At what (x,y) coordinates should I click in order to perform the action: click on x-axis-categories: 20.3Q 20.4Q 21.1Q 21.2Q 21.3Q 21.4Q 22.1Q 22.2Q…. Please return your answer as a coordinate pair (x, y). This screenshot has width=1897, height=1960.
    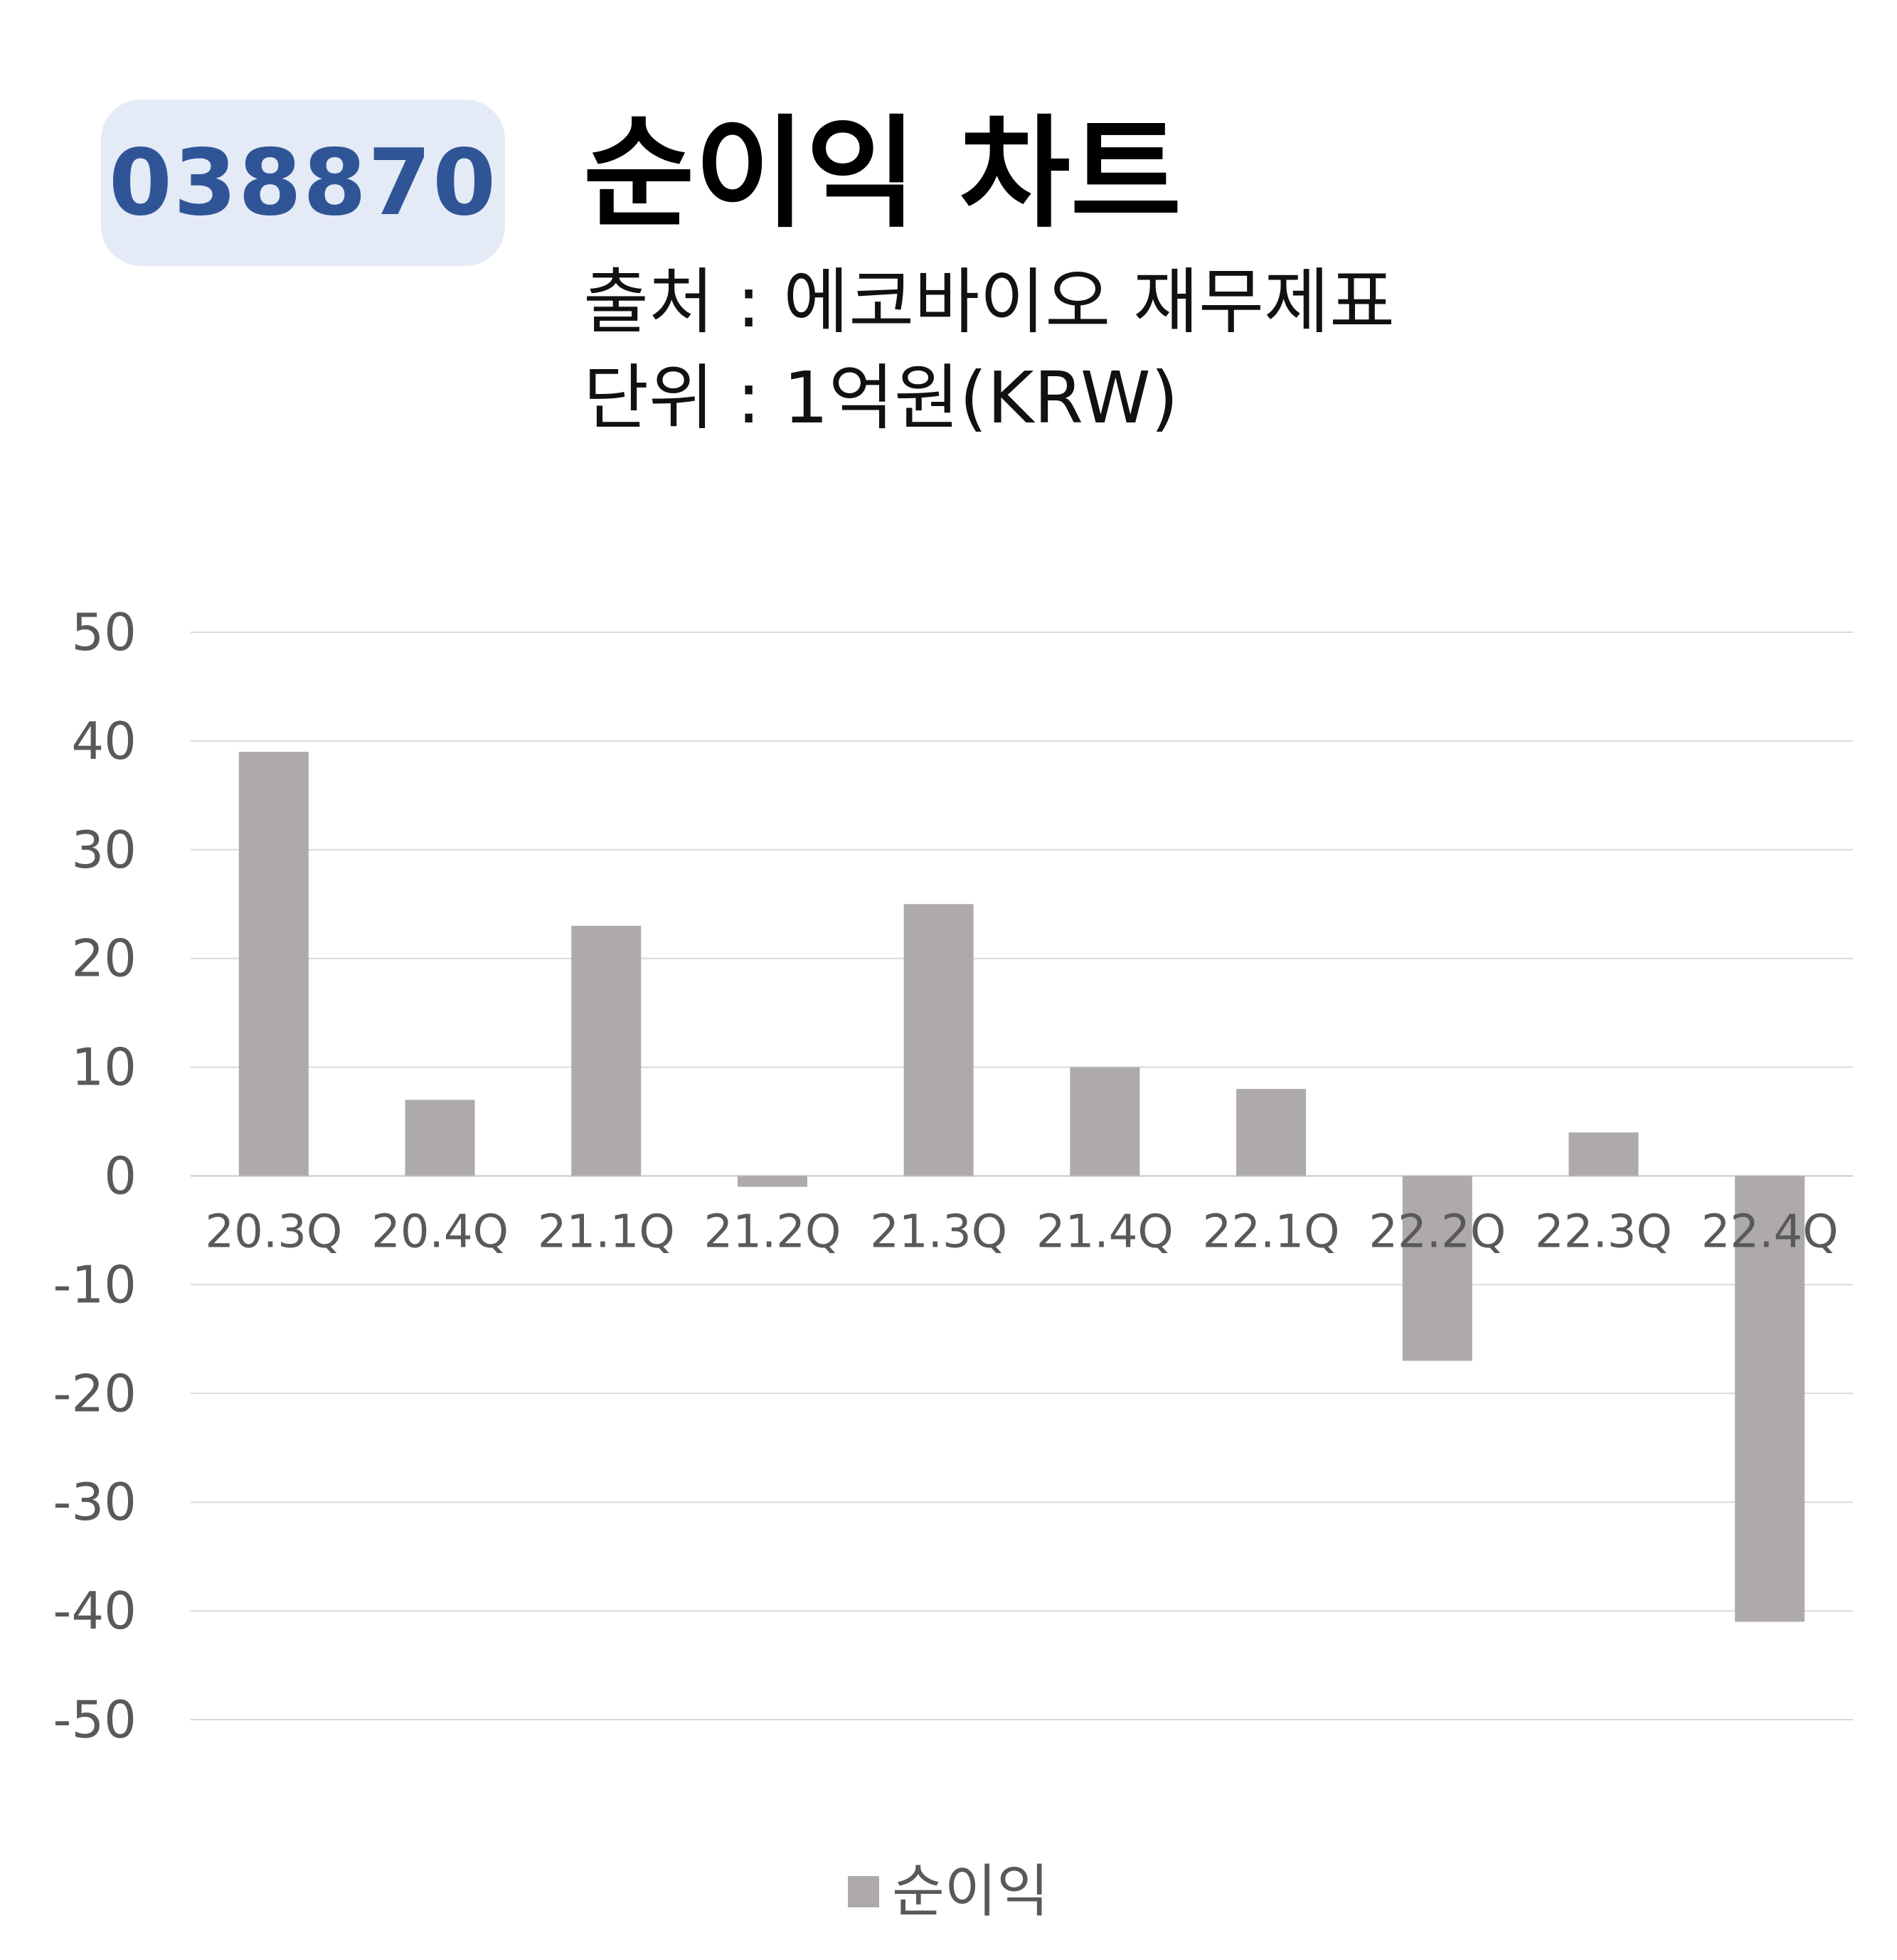
    Looking at the image, I should click on (1022, 1232).